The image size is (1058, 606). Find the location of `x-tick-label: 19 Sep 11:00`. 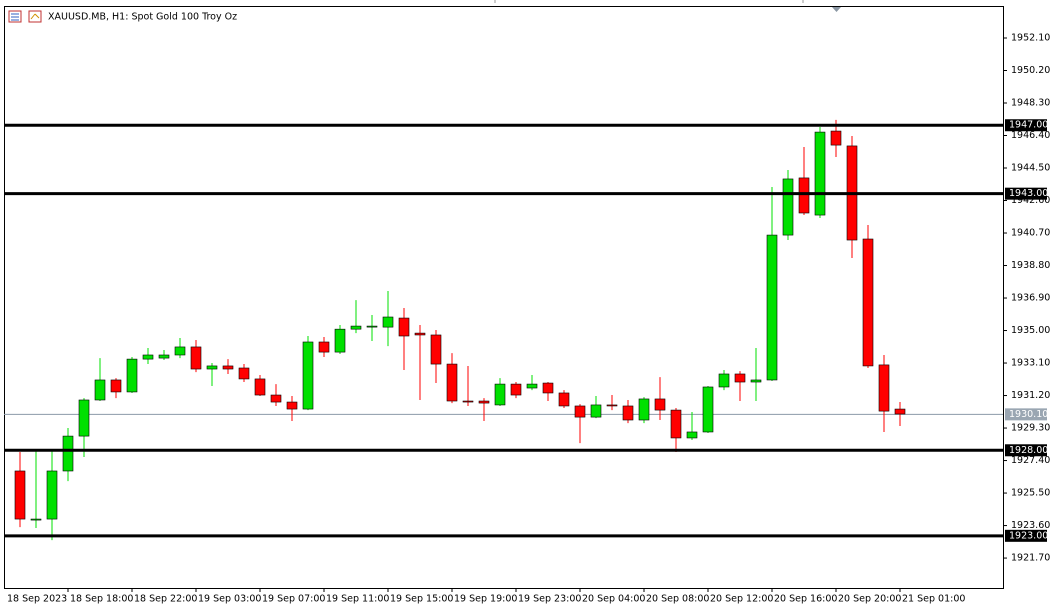

x-tick-label: 19 Sep 11:00 is located at coordinates (357, 599).